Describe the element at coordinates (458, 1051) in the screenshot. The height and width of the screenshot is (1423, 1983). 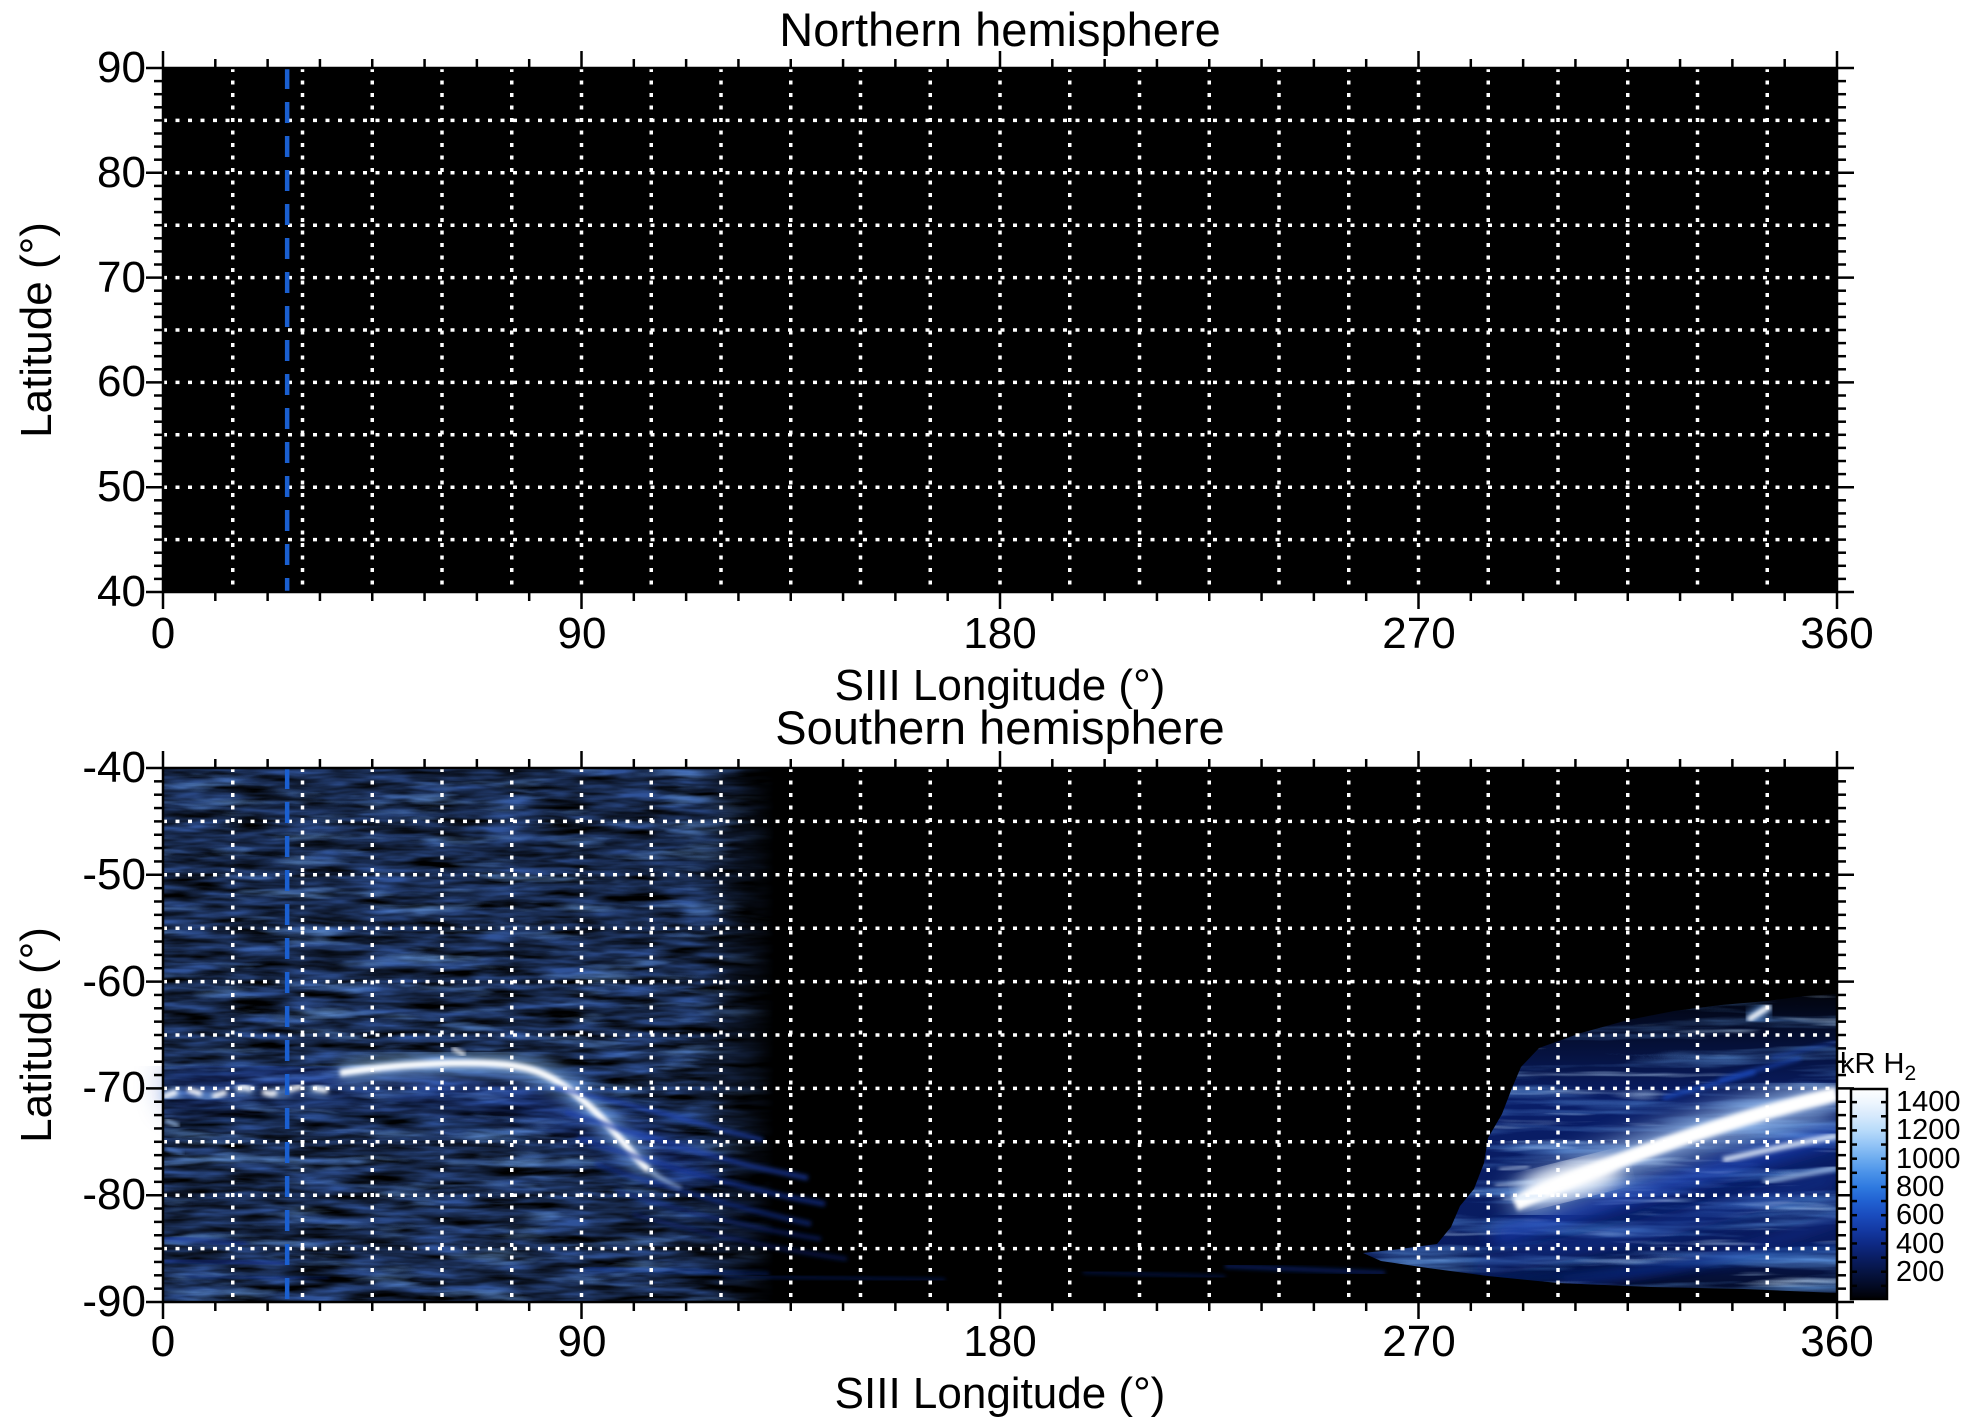
I see `small-bright-dash` at that location.